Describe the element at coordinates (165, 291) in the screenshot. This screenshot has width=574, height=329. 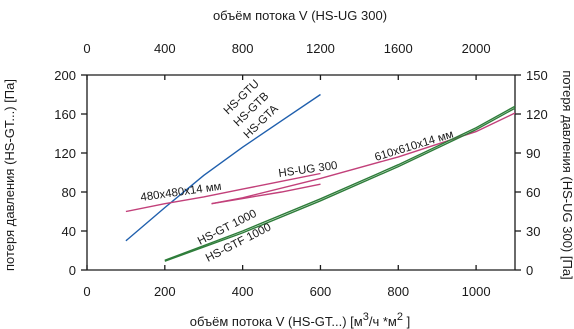
I see `x-bottom-tick-label: 200` at that location.